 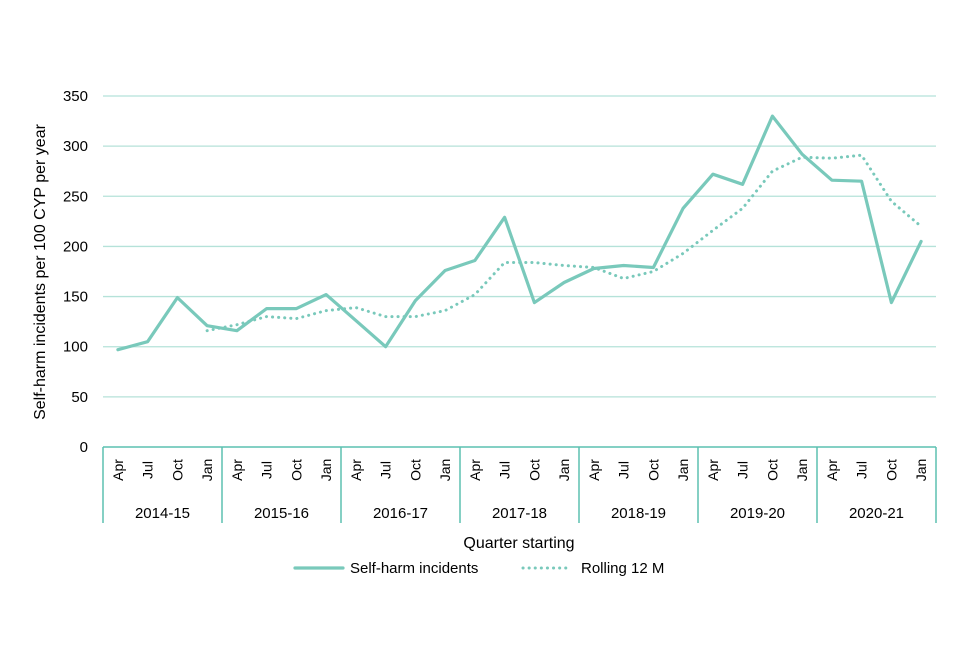 I want to click on x-axis-label: Quarter starting, so click(x=518, y=543).